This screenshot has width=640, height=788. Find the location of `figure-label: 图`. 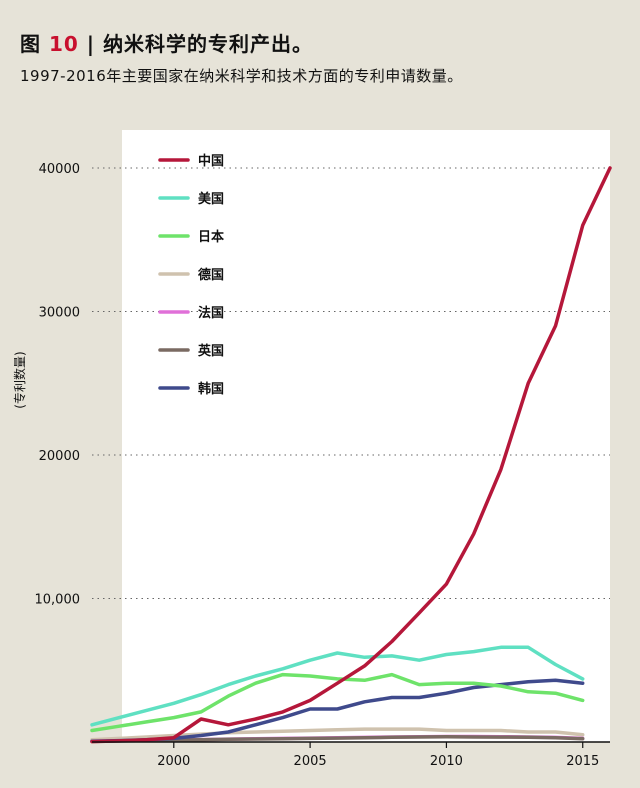

figure-label: 图 is located at coordinates (30, 44).